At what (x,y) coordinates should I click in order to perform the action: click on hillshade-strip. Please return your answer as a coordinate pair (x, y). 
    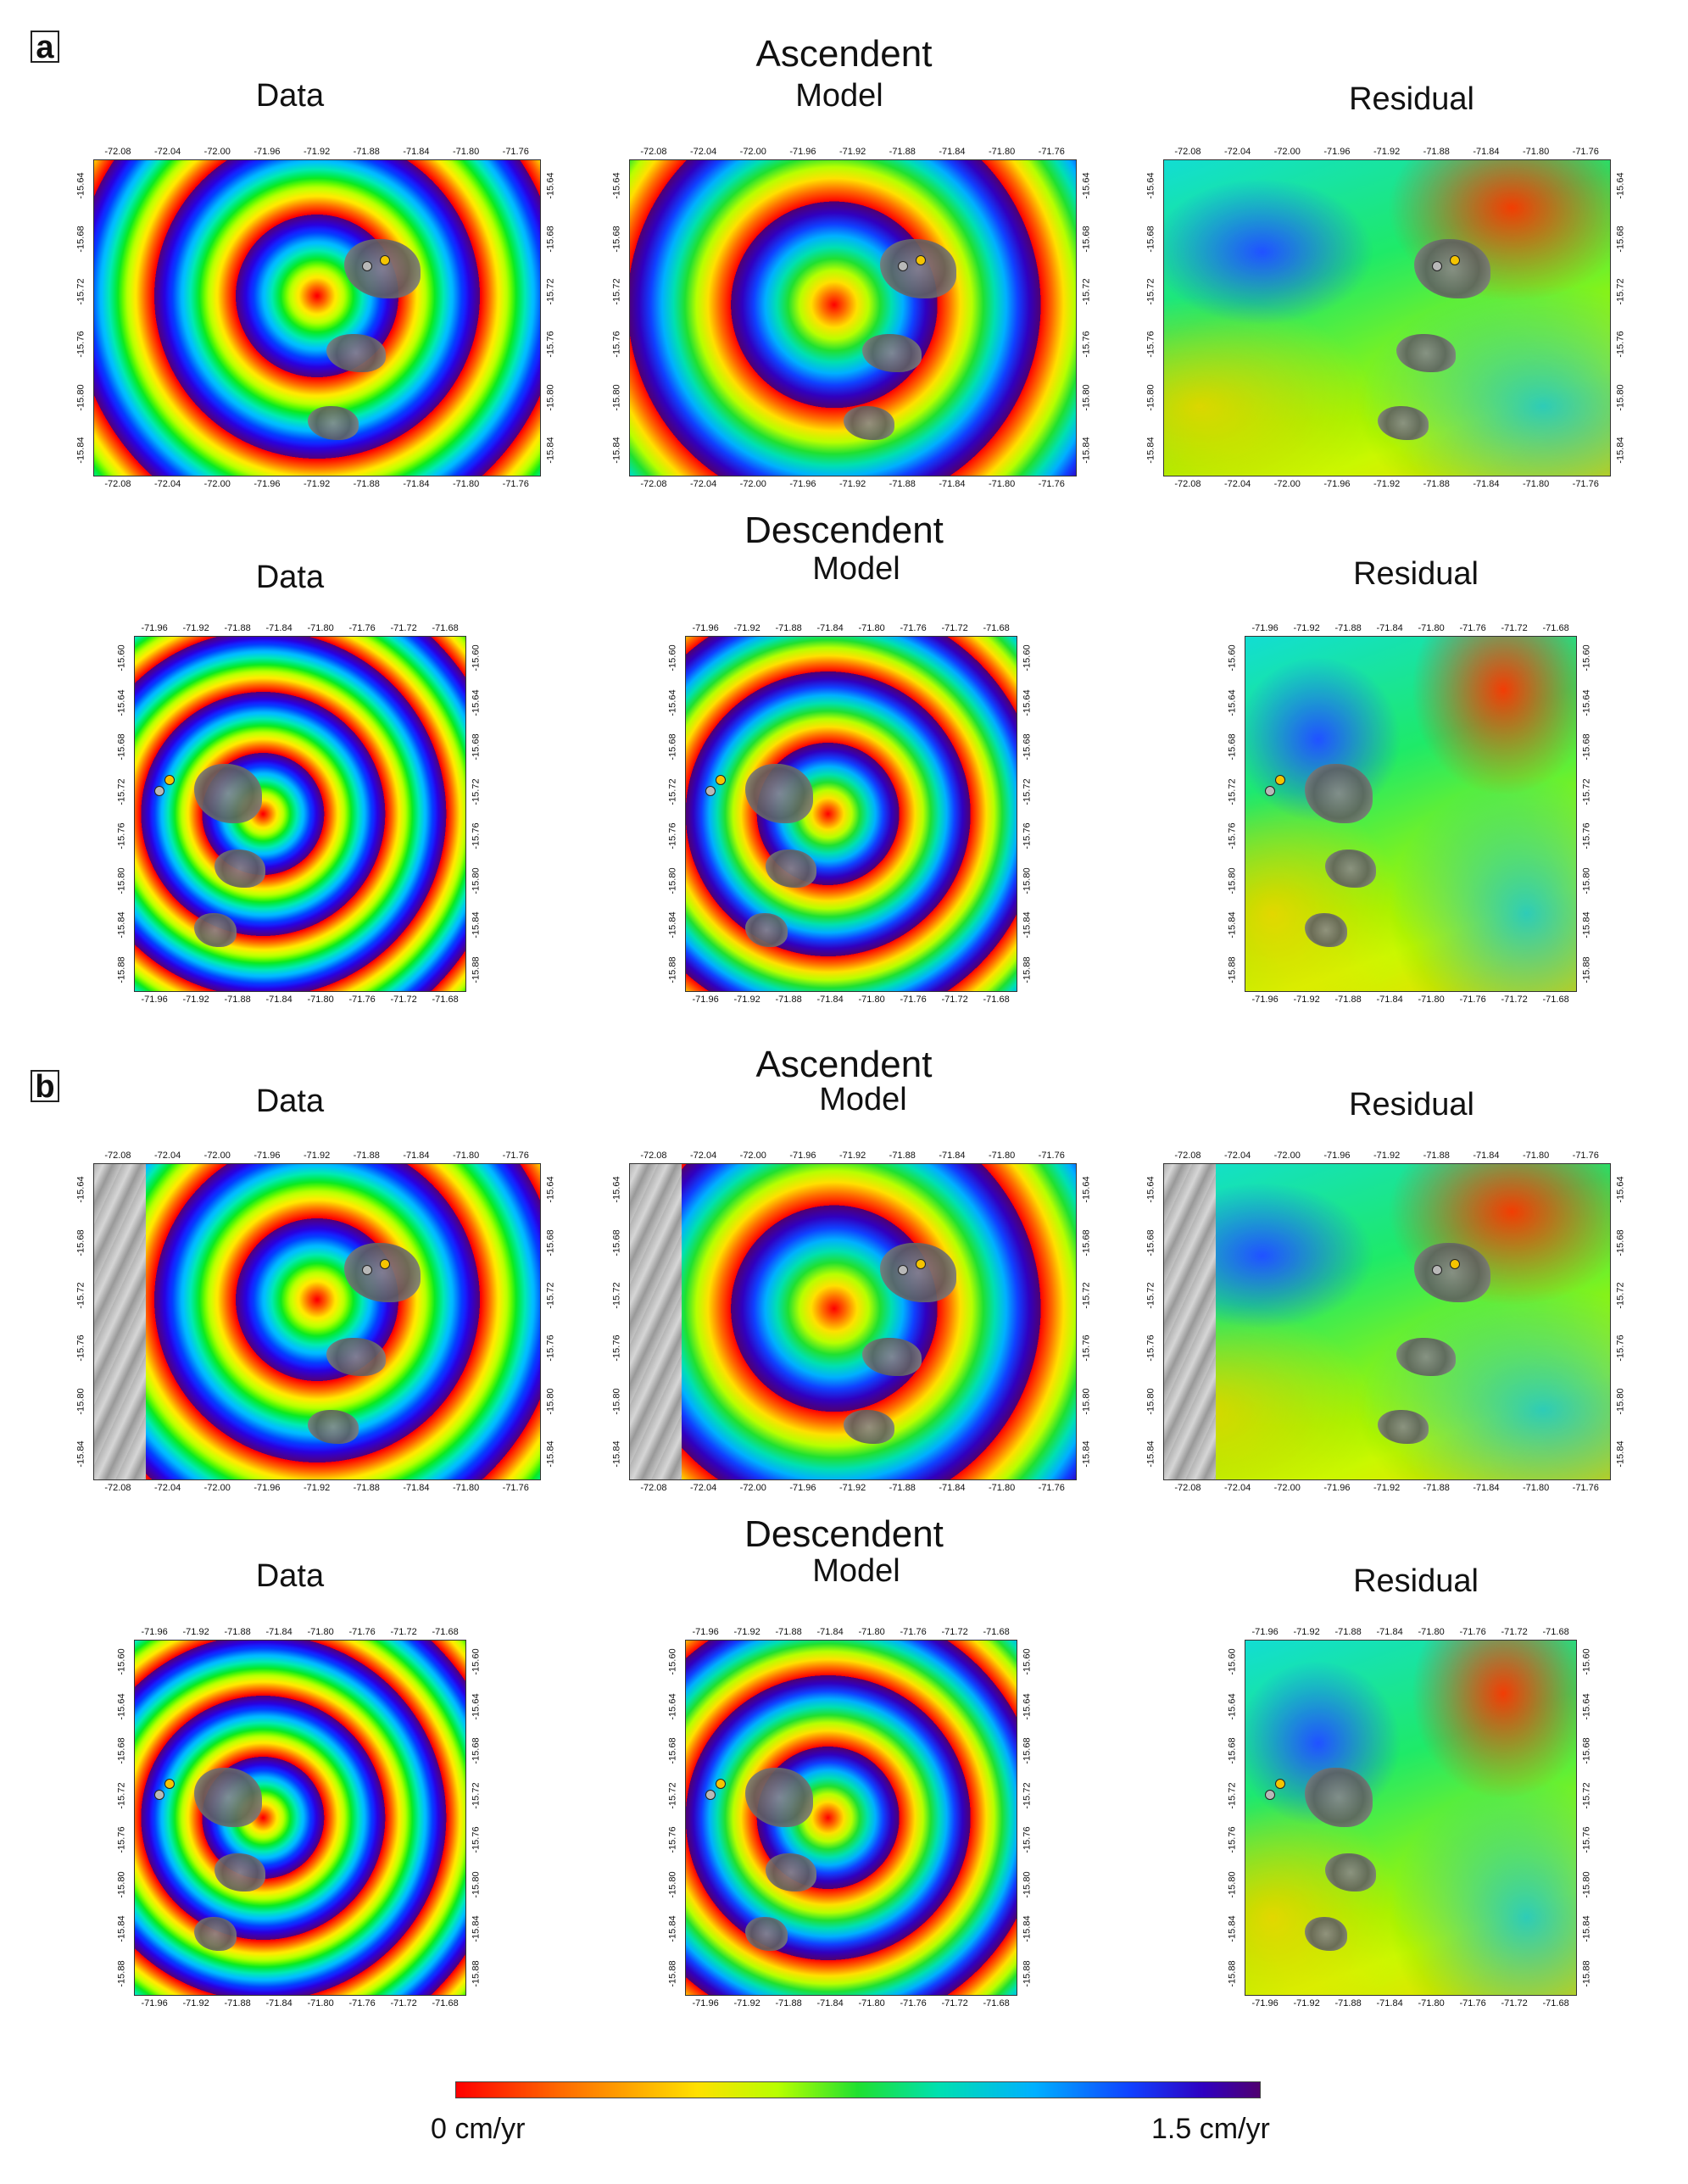
    Looking at the image, I should click on (656, 1321).